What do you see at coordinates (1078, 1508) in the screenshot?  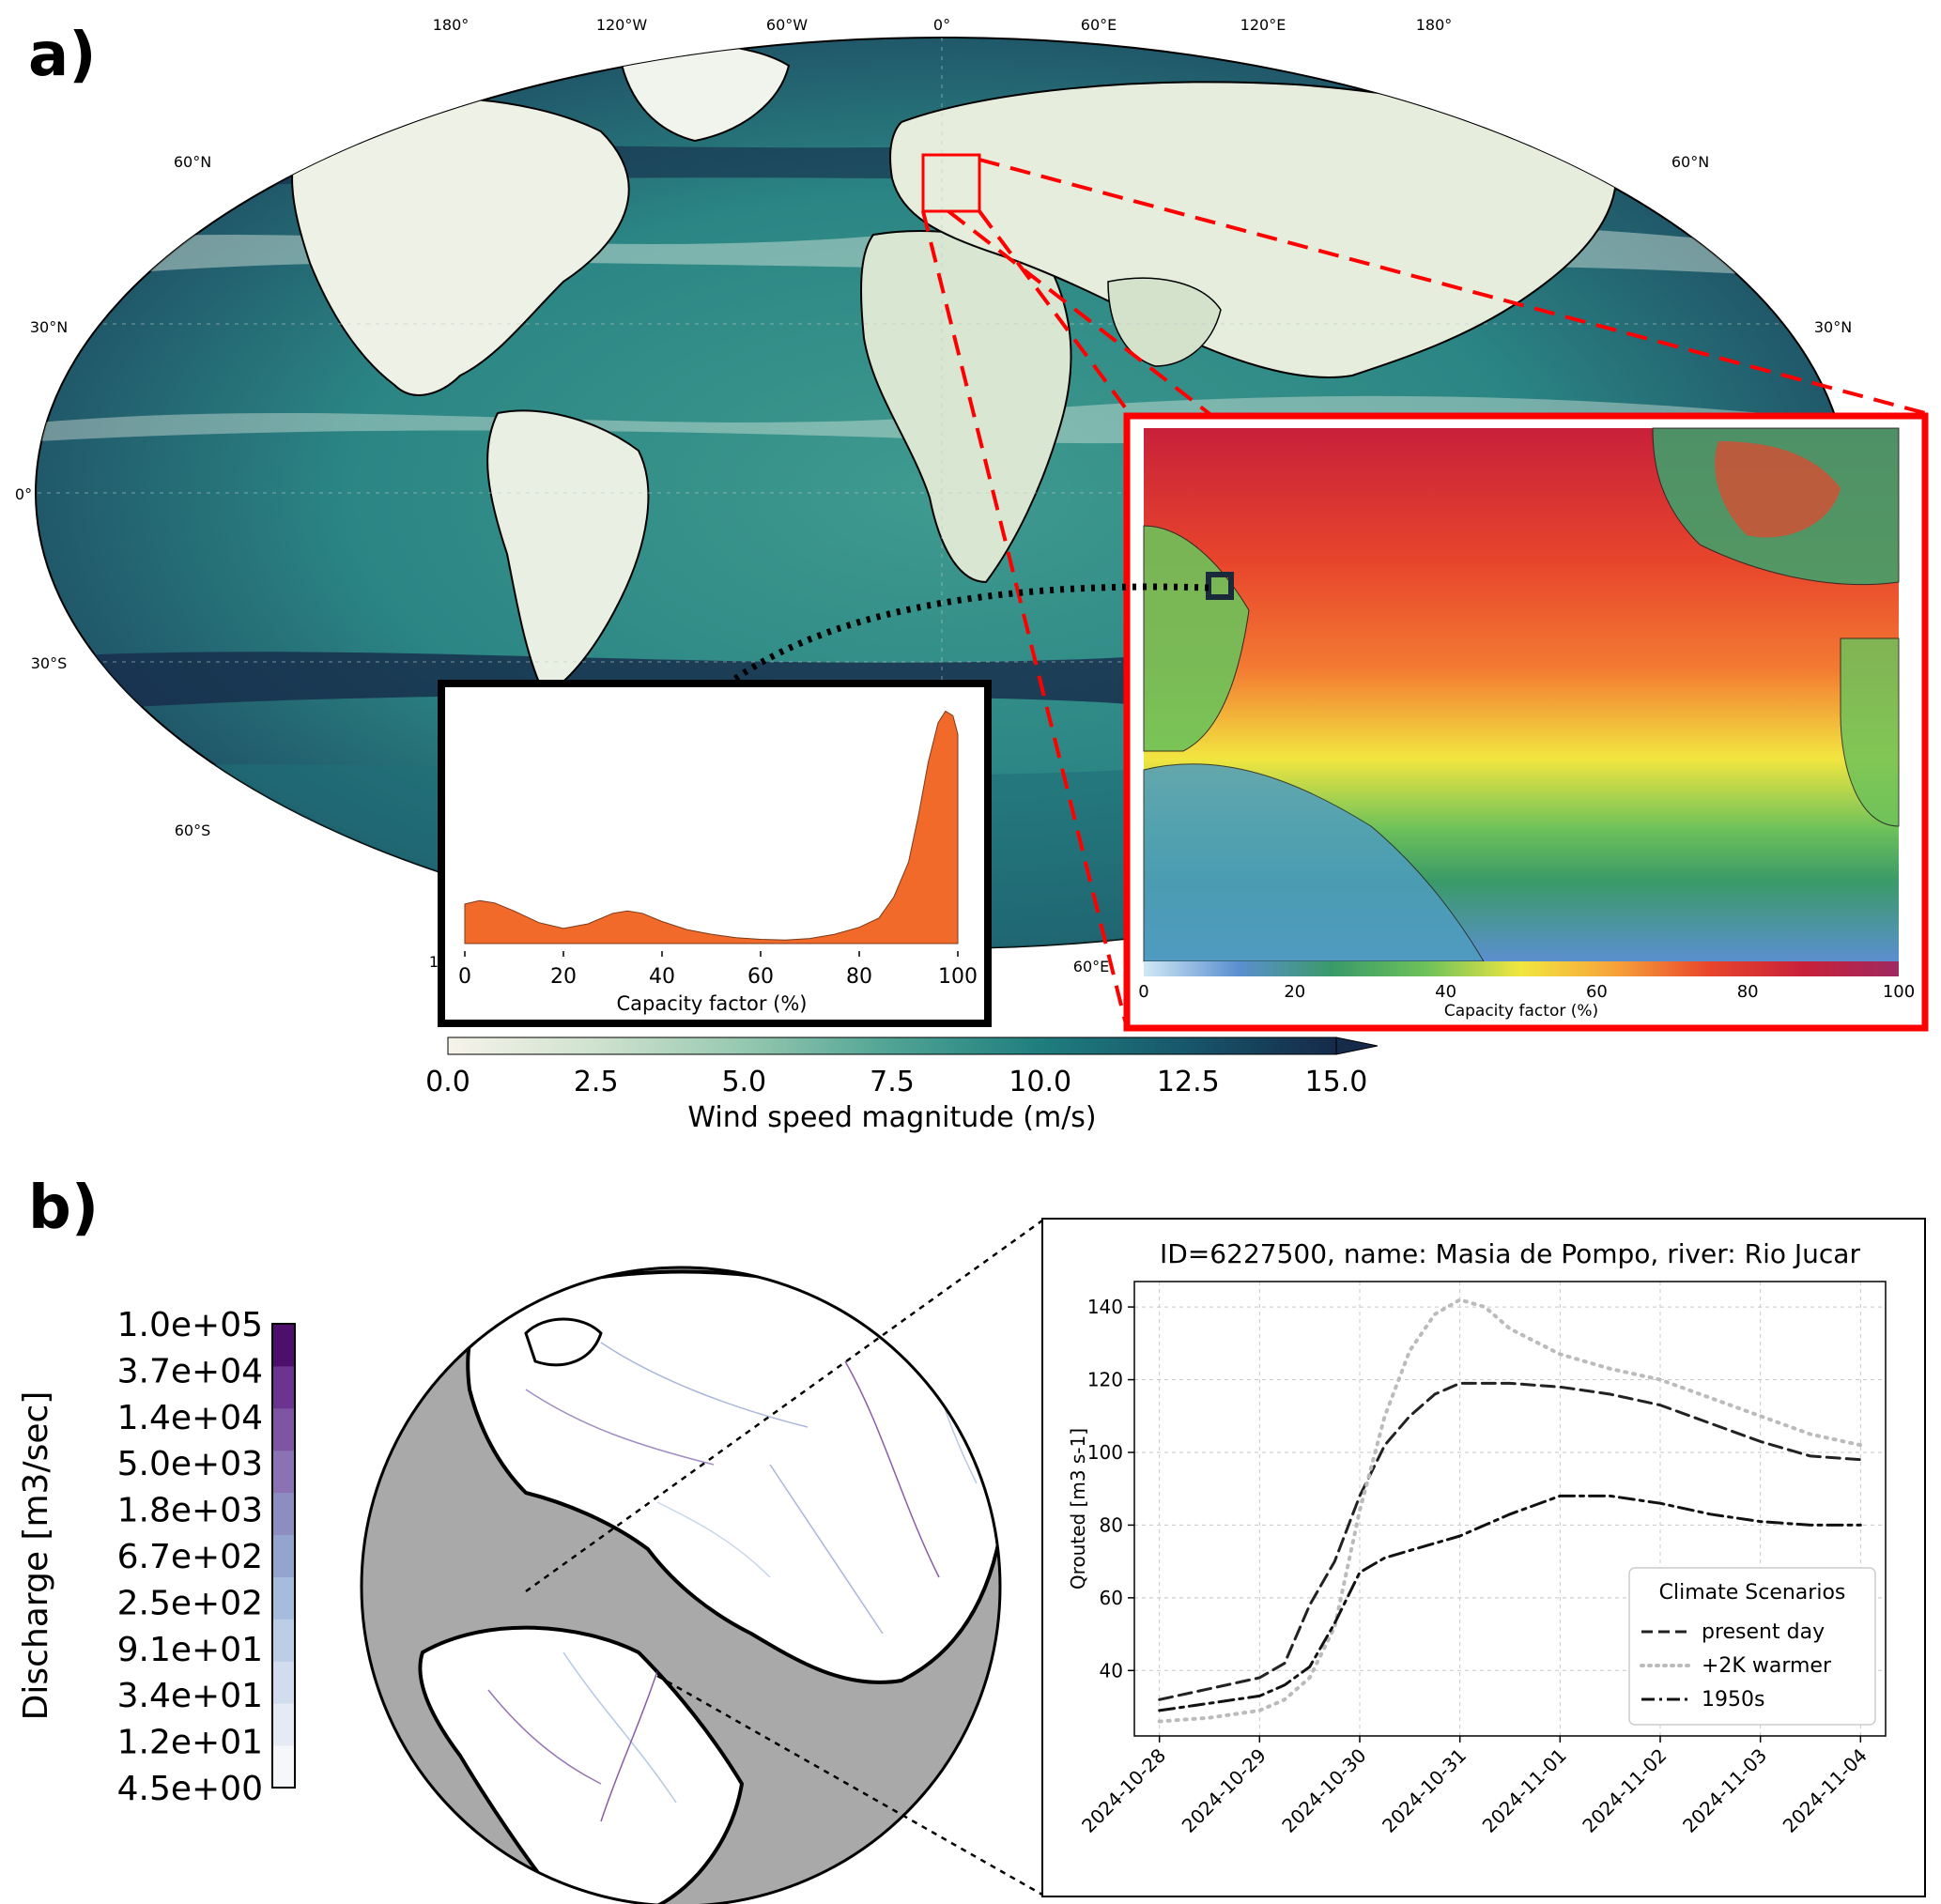 I see `y-axis-label: Qrouted [m3 s-1]` at bounding box center [1078, 1508].